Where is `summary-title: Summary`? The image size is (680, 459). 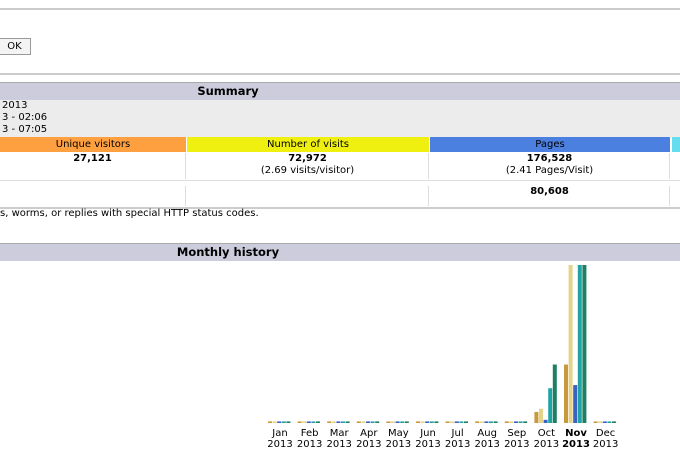
summary-title: Summary is located at coordinates (228, 91).